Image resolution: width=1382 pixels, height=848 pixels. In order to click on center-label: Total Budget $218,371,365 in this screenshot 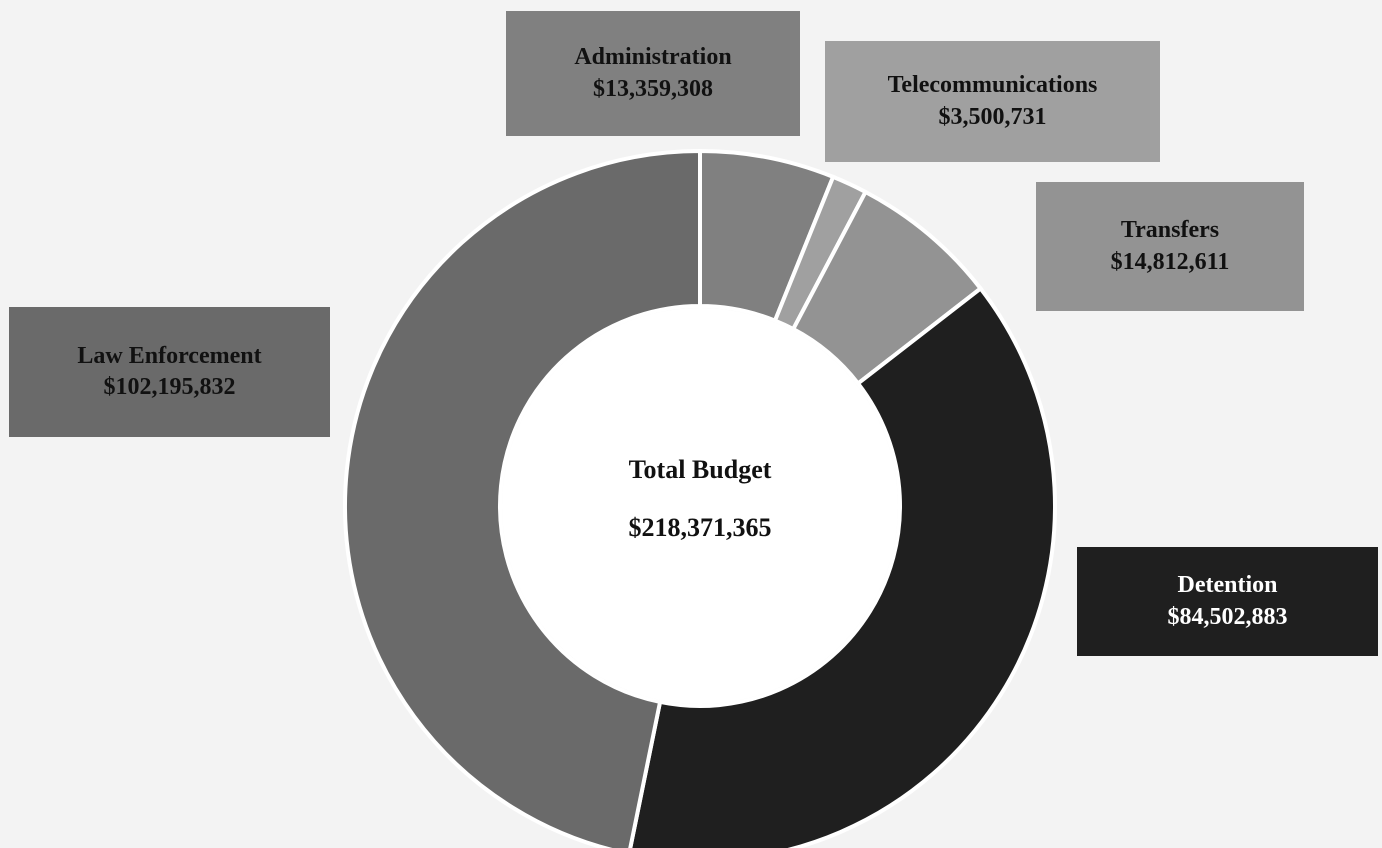, I will do `click(700, 499)`.